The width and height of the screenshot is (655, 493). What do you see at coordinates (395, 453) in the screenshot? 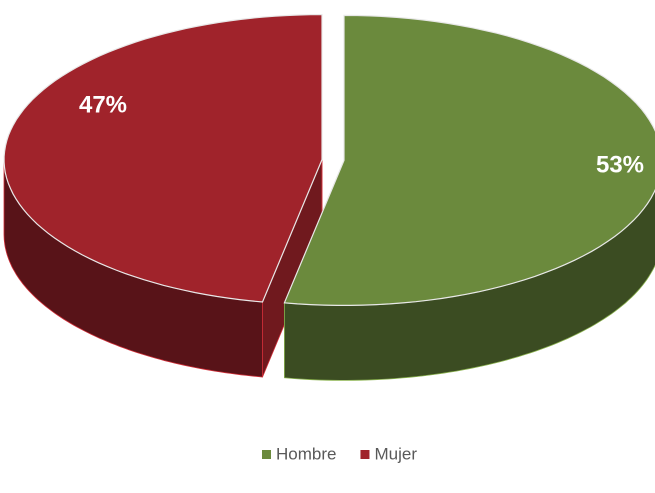
I see `legend-label: Mujer` at bounding box center [395, 453].